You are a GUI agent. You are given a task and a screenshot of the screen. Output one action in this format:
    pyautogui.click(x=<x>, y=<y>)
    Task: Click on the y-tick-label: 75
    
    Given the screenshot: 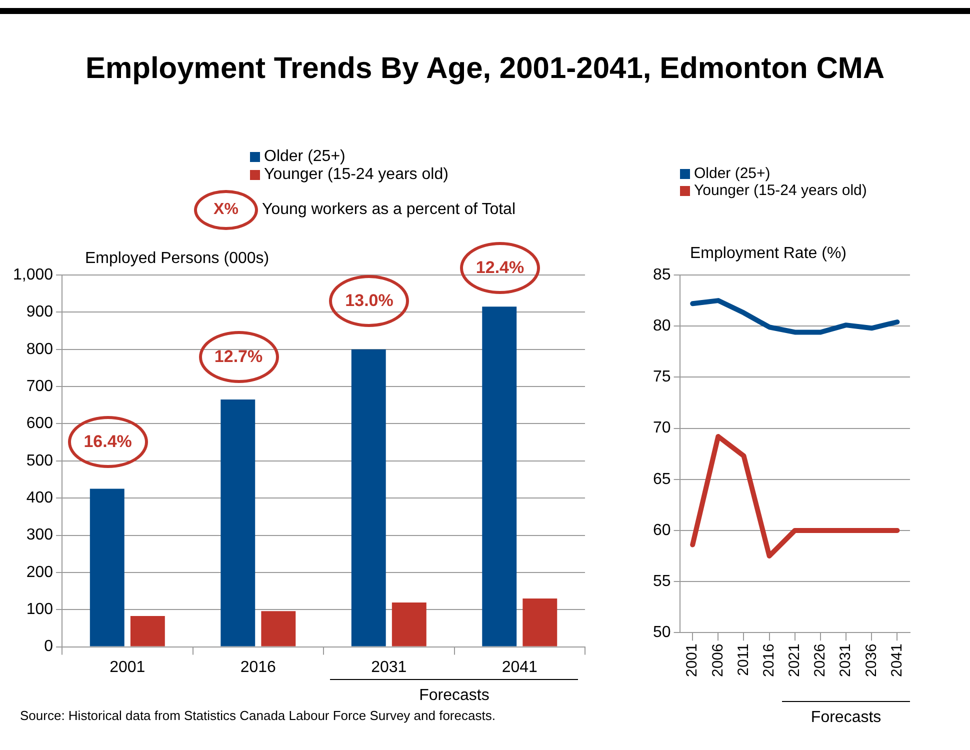 What is the action you would take?
    pyautogui.click(x=662, y=377)
    